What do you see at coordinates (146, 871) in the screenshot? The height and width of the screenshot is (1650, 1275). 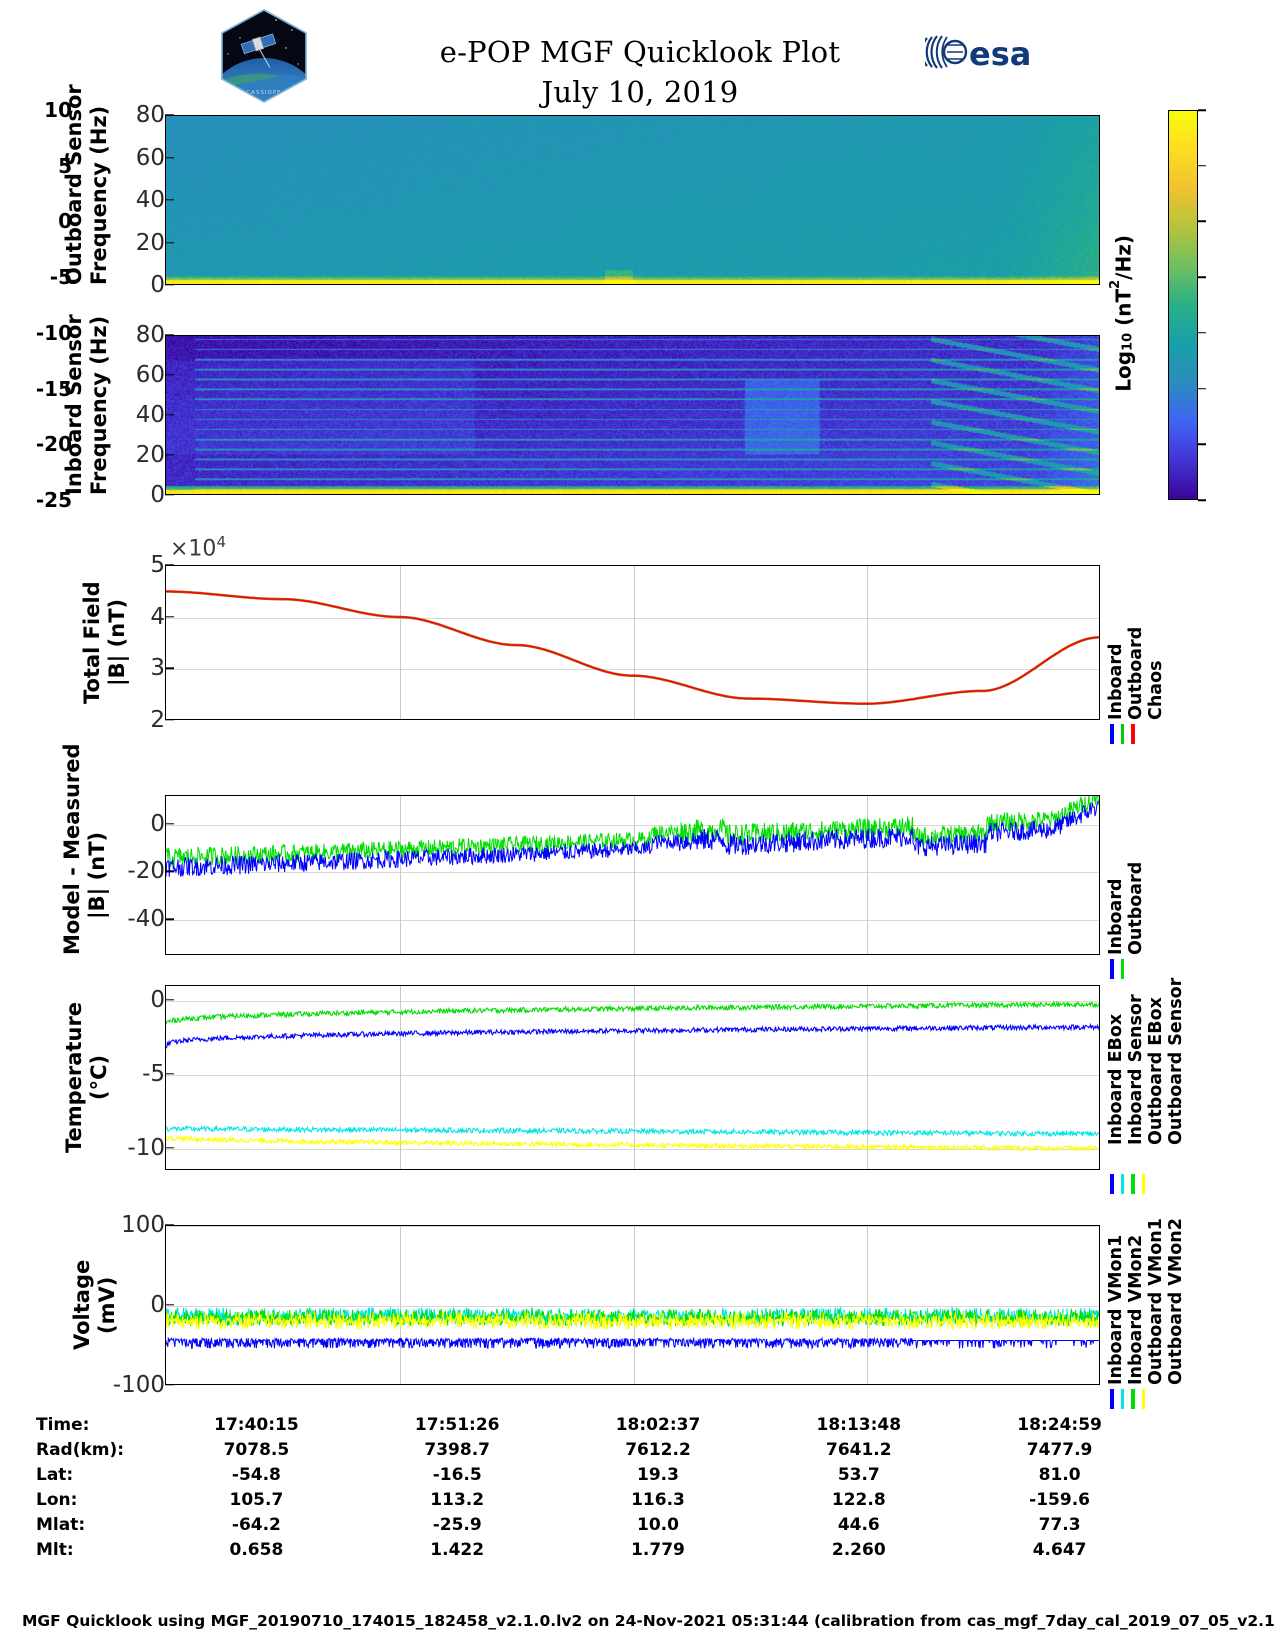 I see `model-minus-measured-ytick-label: -20` at bounding box center [146, 871].